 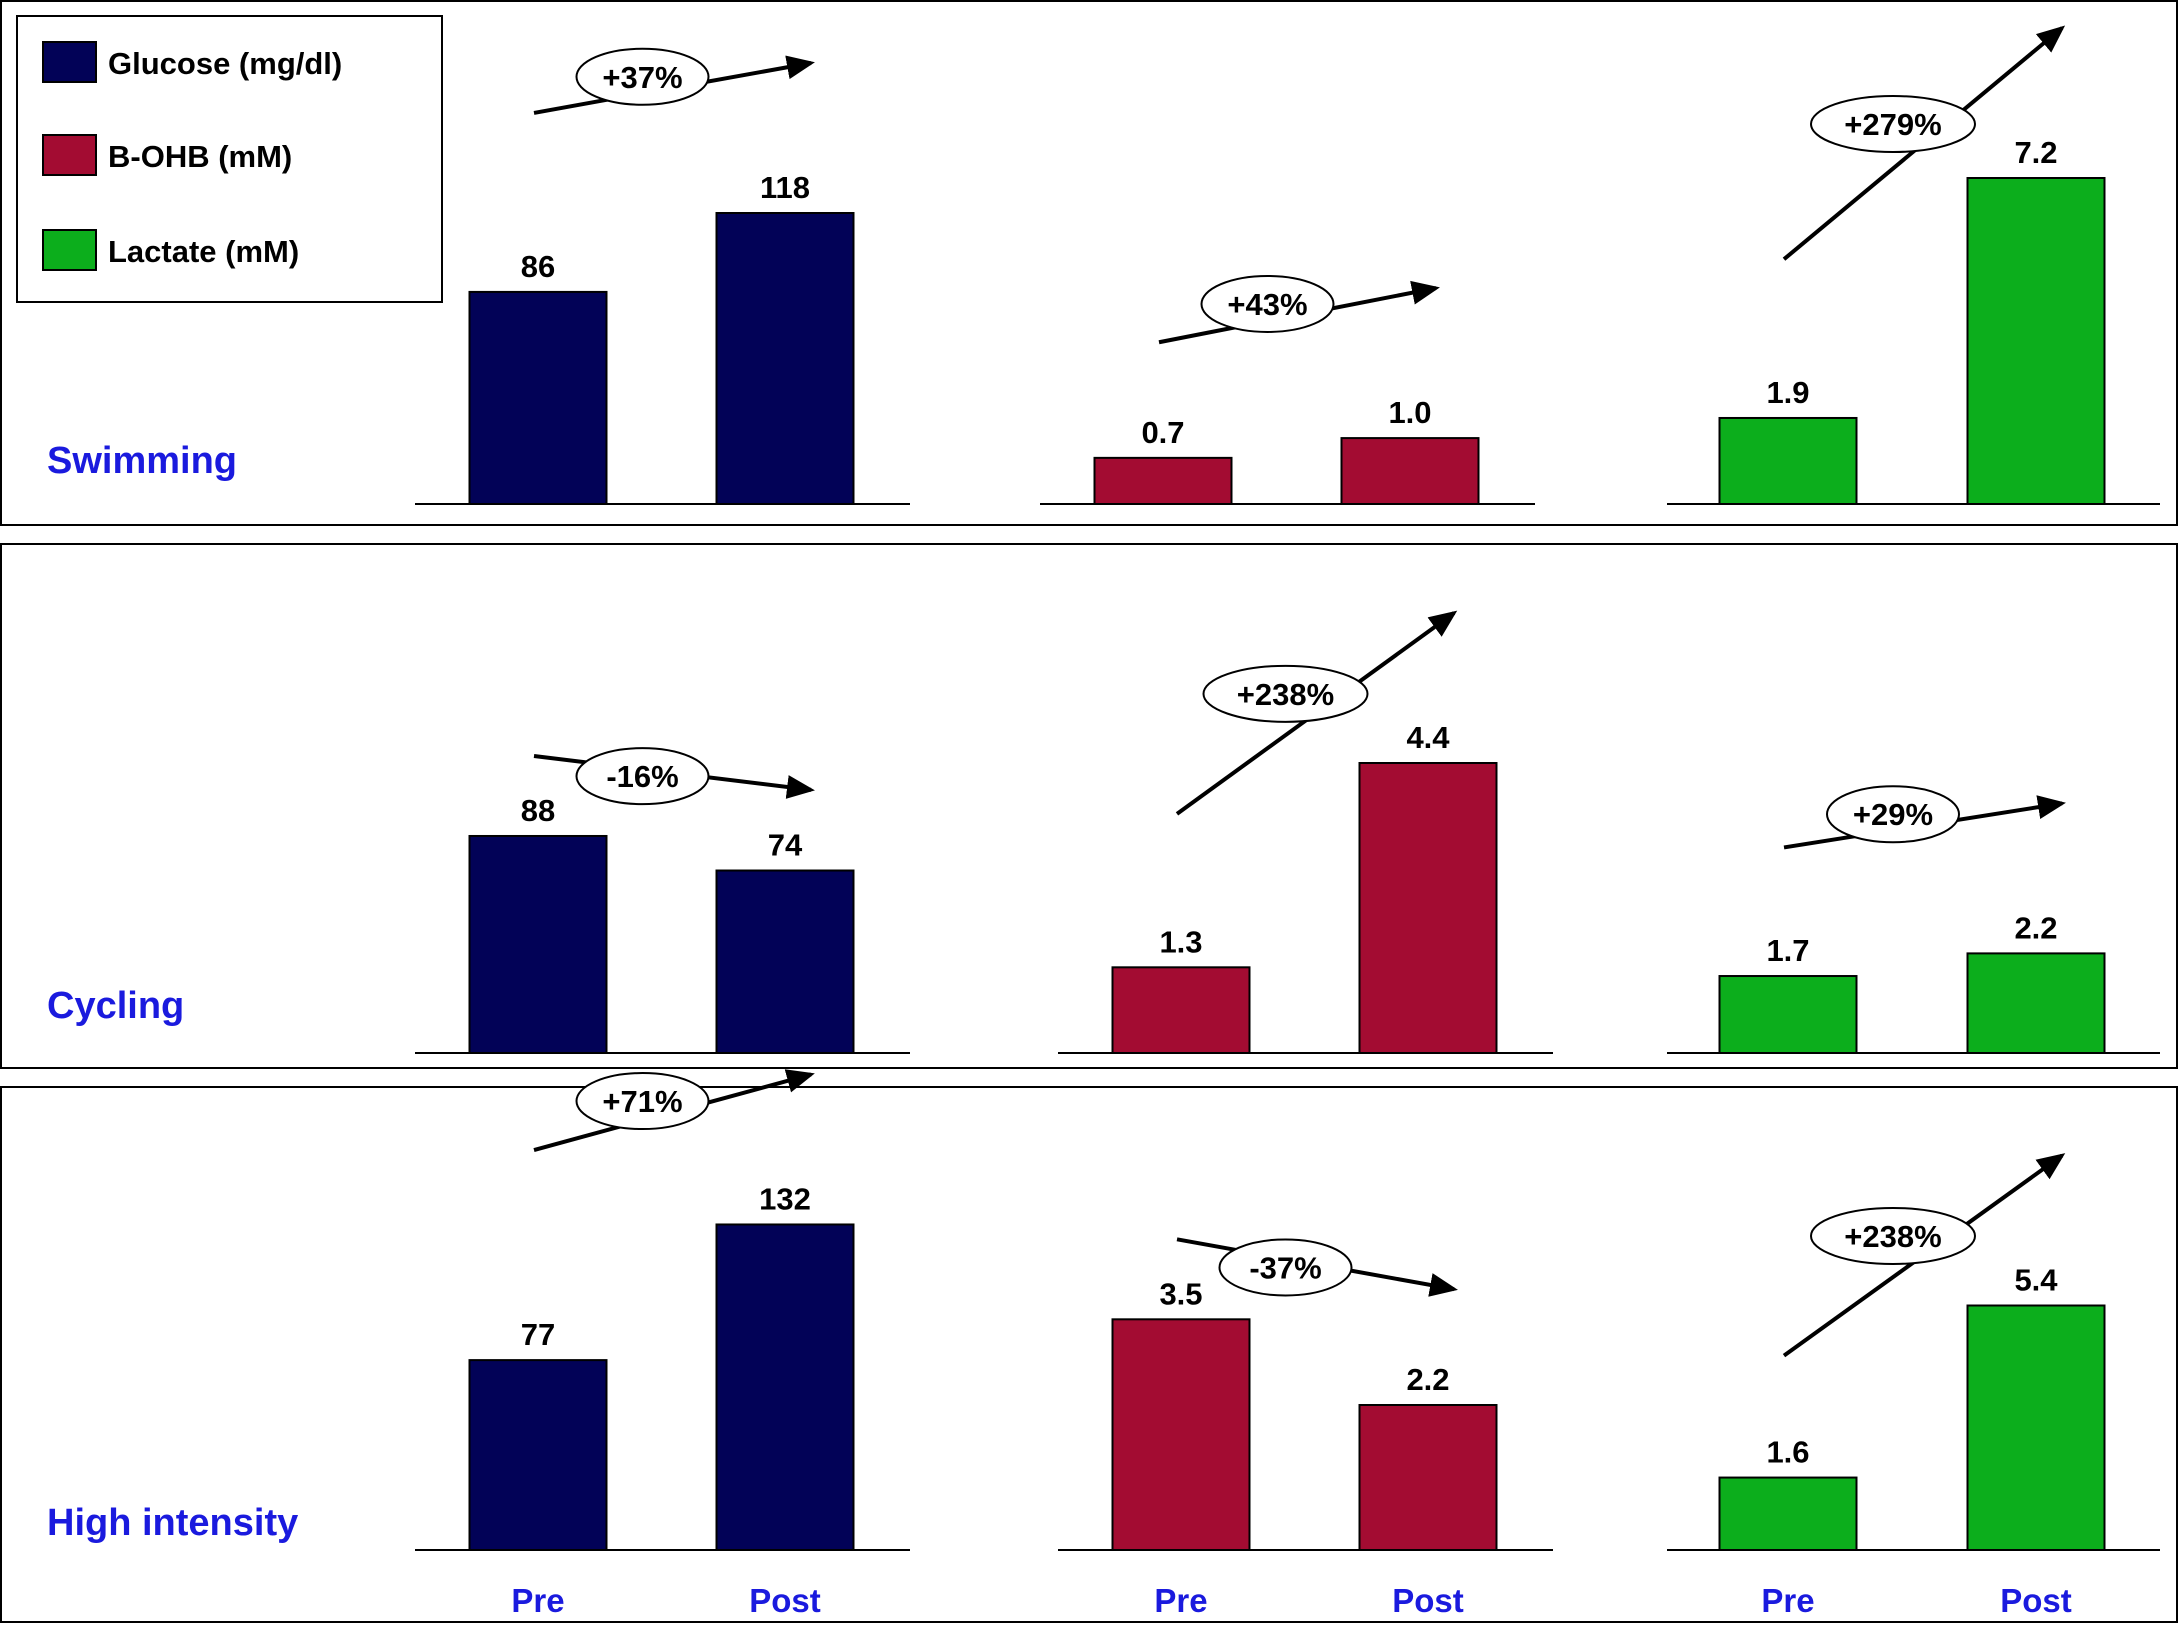 I want to click on change-badge-cycling-lactate, so click(x=1893, y=814).